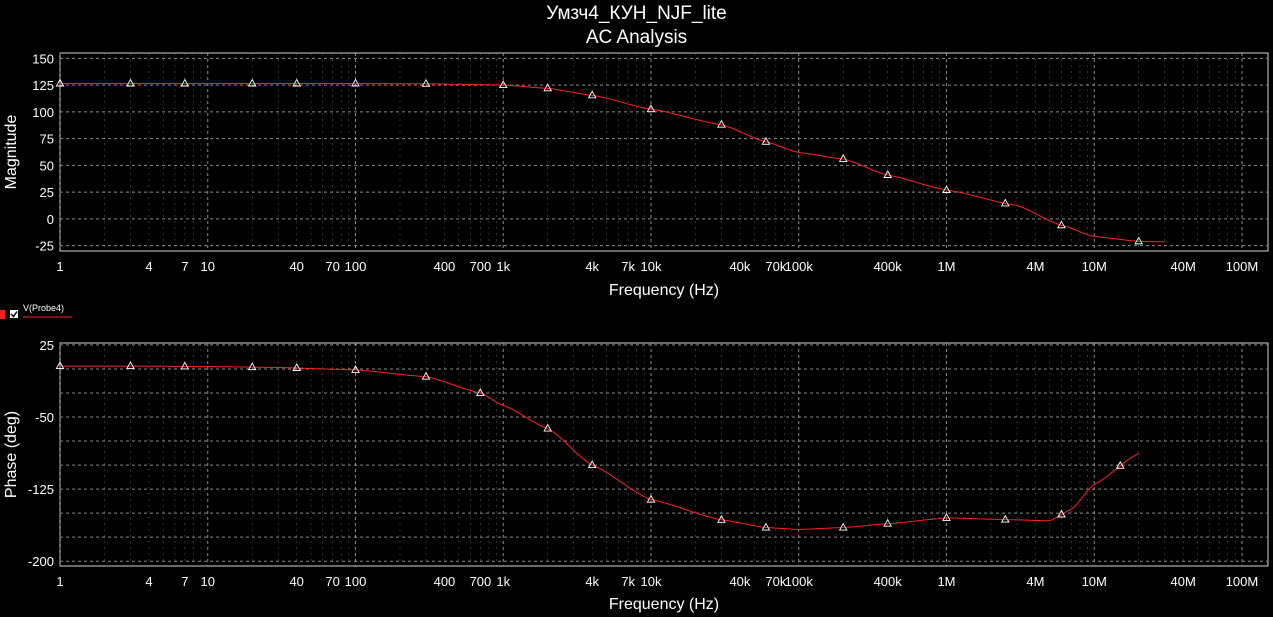  What do you see at coordinates (43, 112) in the screenshot?
I see `y-tick-label: 100` at bounding box center [43, 112].